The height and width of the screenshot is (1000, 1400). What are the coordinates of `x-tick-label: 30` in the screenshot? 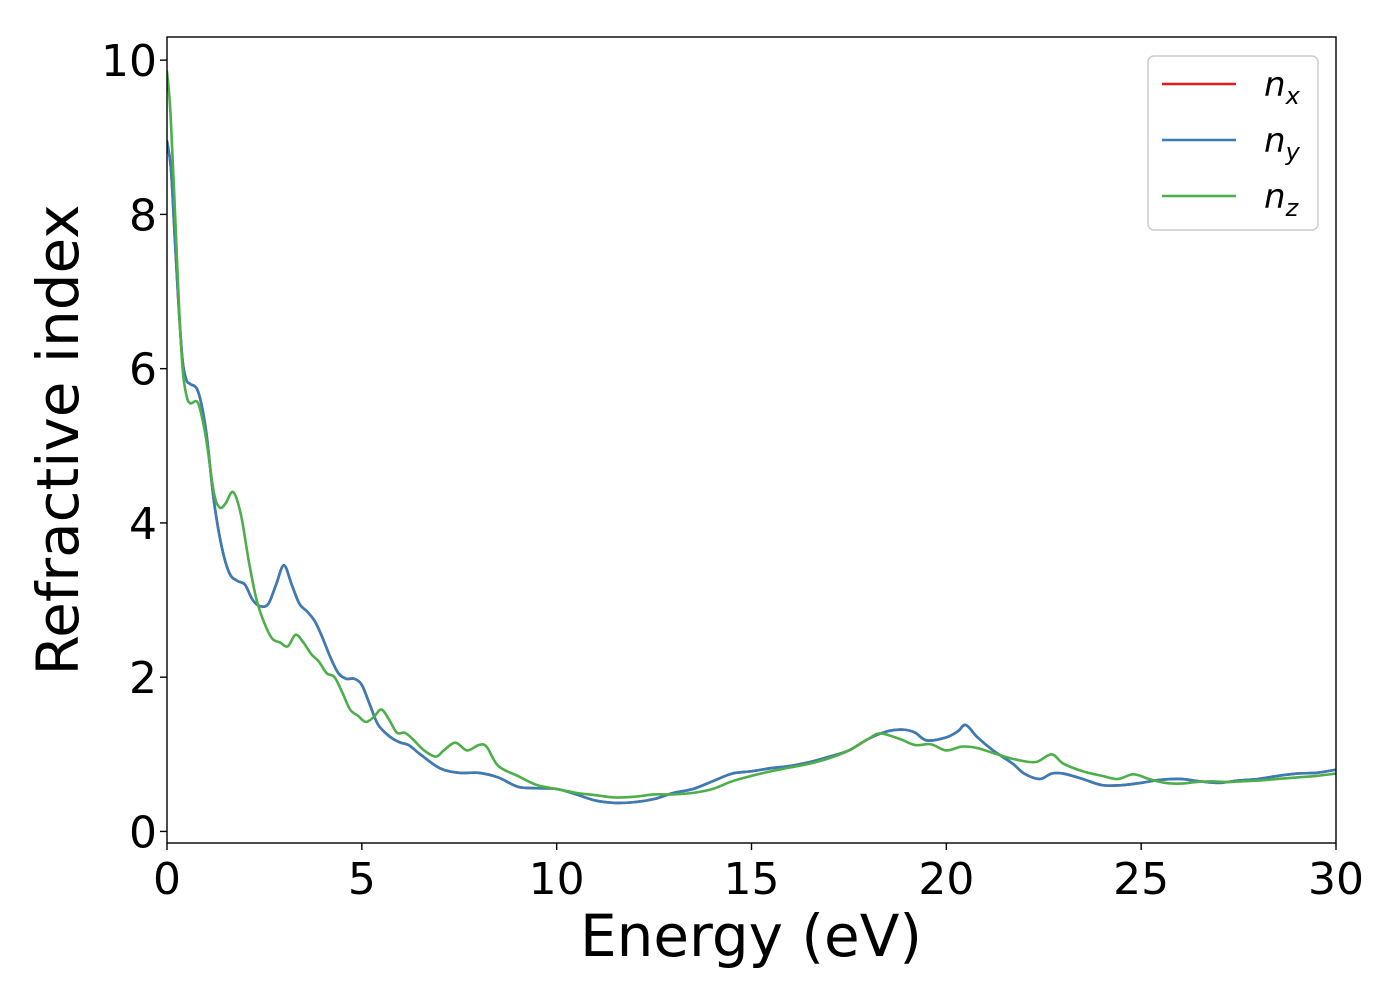 It's located at (1336, 879).